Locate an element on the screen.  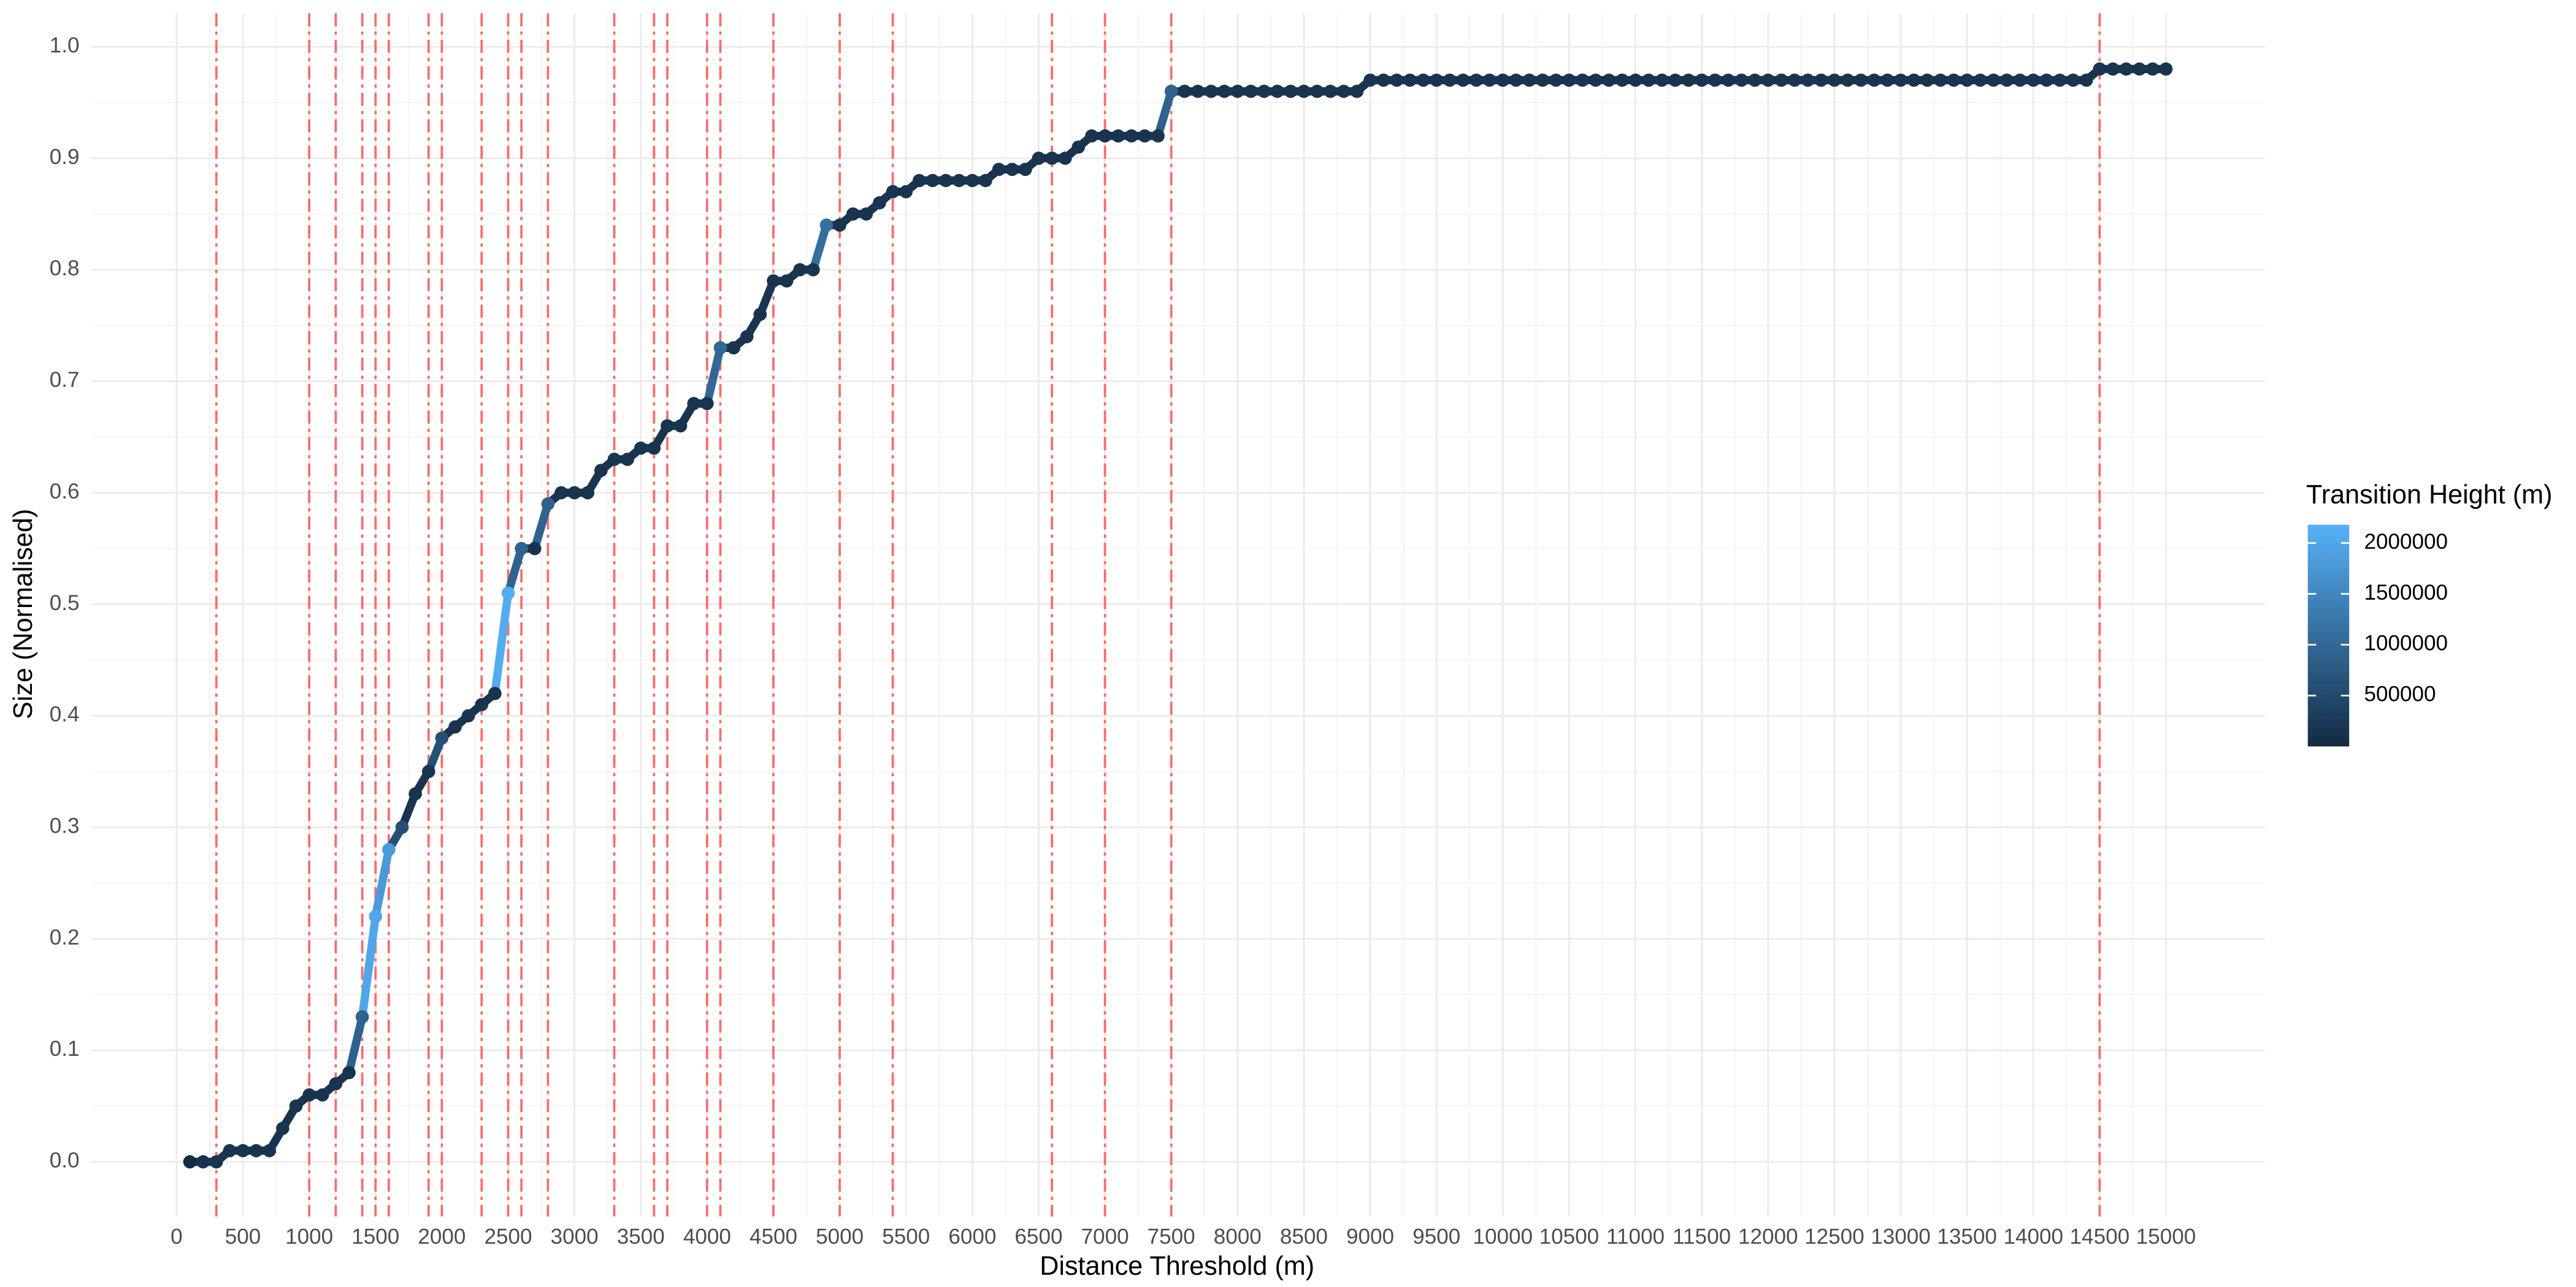
x-tick-label: 1500 is located at coordinates (375, 1236).